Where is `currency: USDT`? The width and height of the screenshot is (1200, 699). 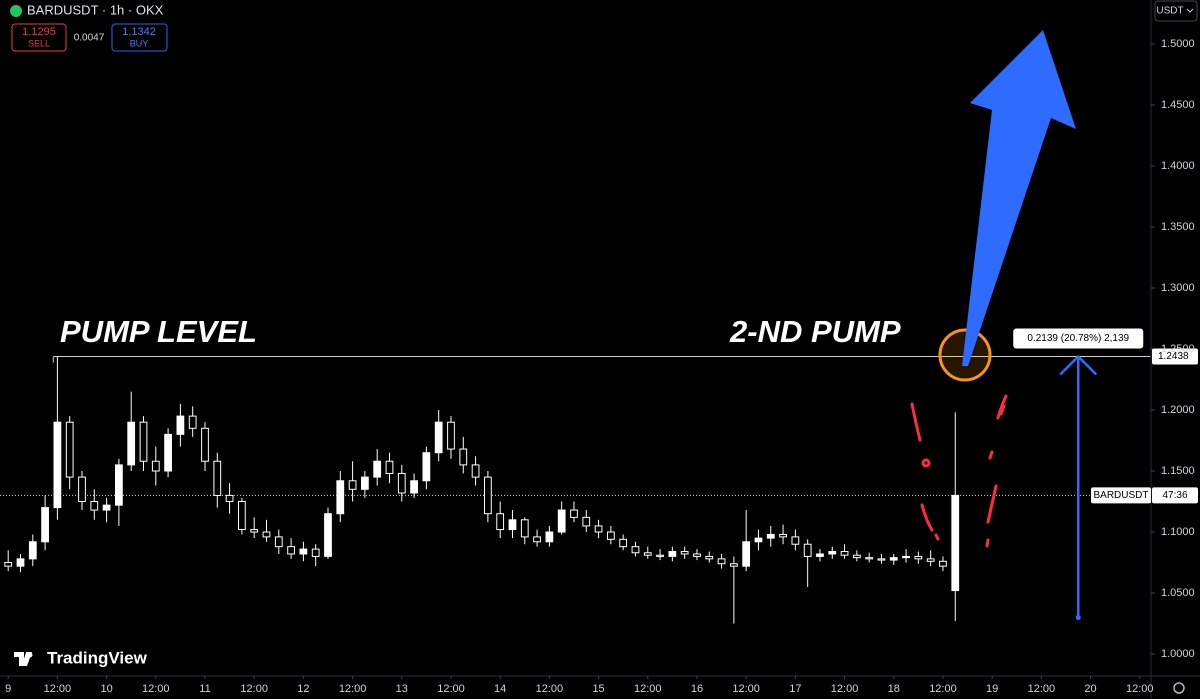
currency: USDT is located at coordinates (1169, 11).